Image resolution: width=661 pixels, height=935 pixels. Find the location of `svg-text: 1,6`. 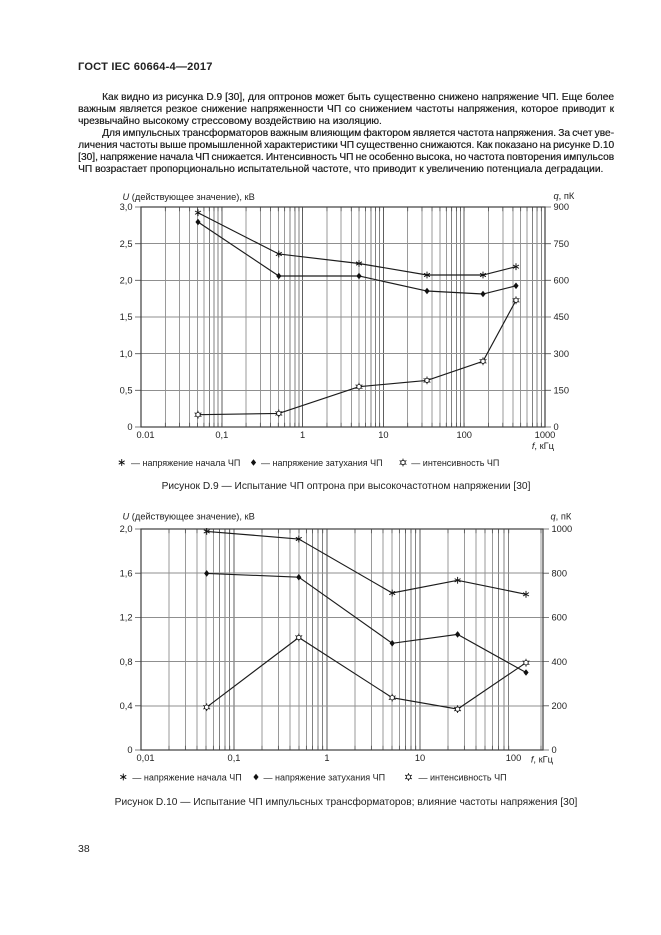

svg-text: 1,6 is located at coordinates (126, 573).